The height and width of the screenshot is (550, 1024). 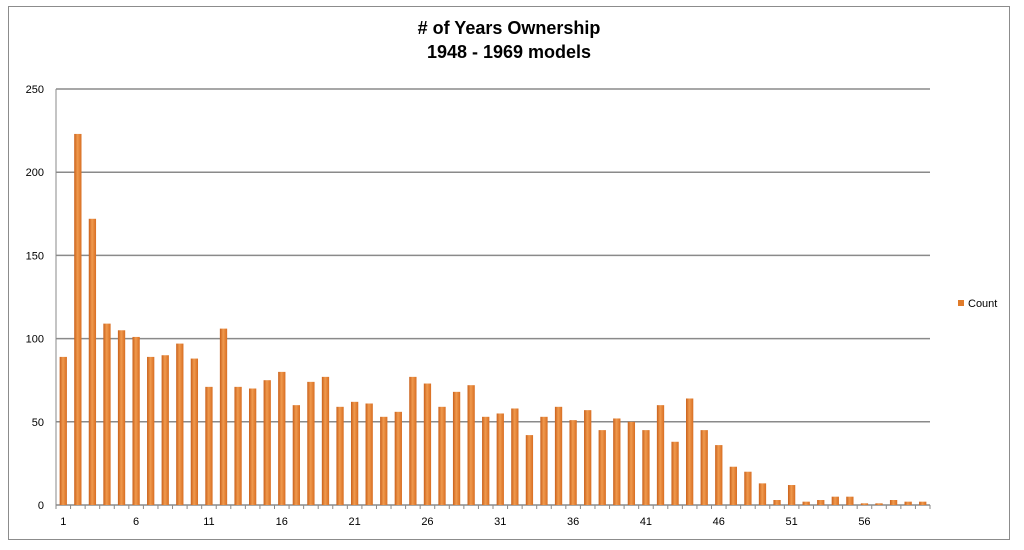 What do you see at coordinates (35, 90) in the screenshot?
I see `y-tick-label-250: 250` at bounding box center [35, 90].